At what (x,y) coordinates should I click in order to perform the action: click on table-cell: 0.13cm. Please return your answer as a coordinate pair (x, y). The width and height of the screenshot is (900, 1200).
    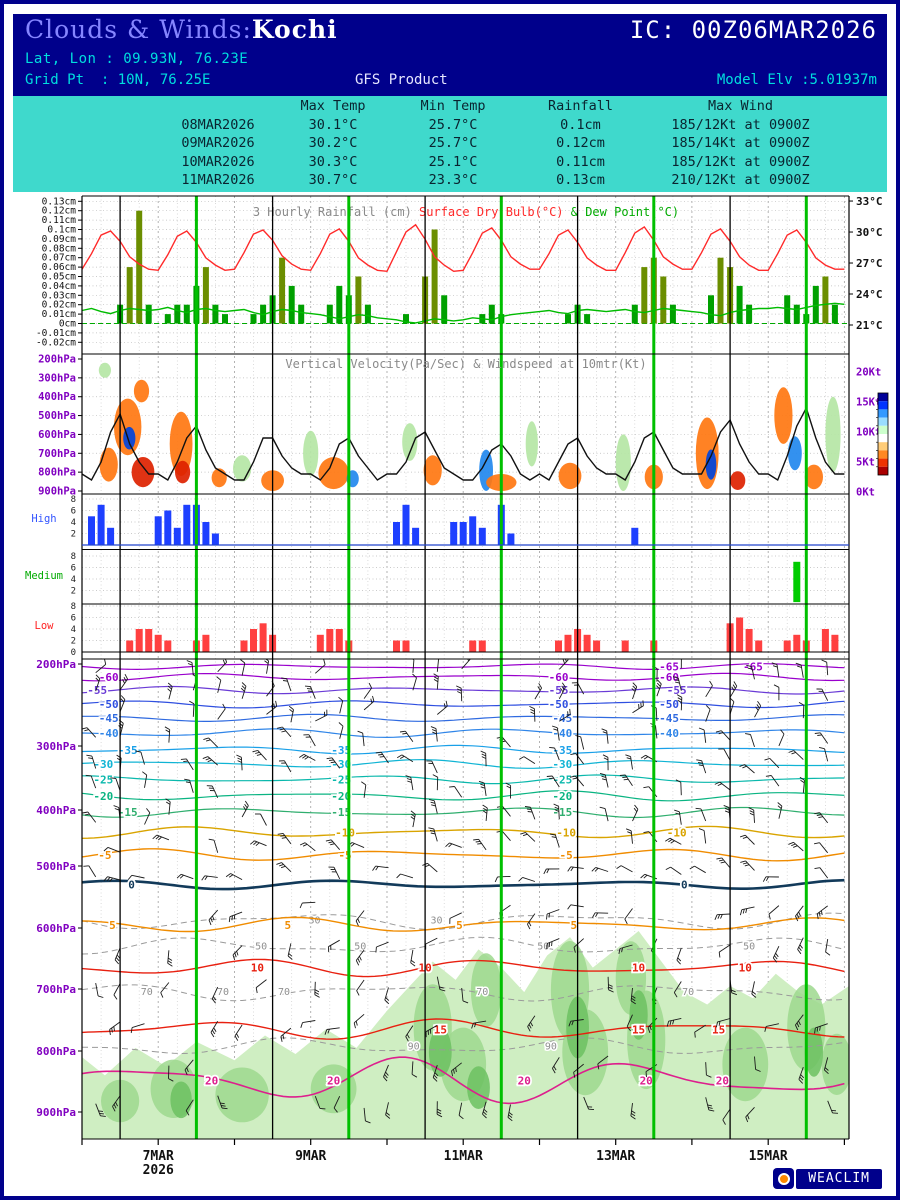
    Looking at the image, I should click on (580, 180).